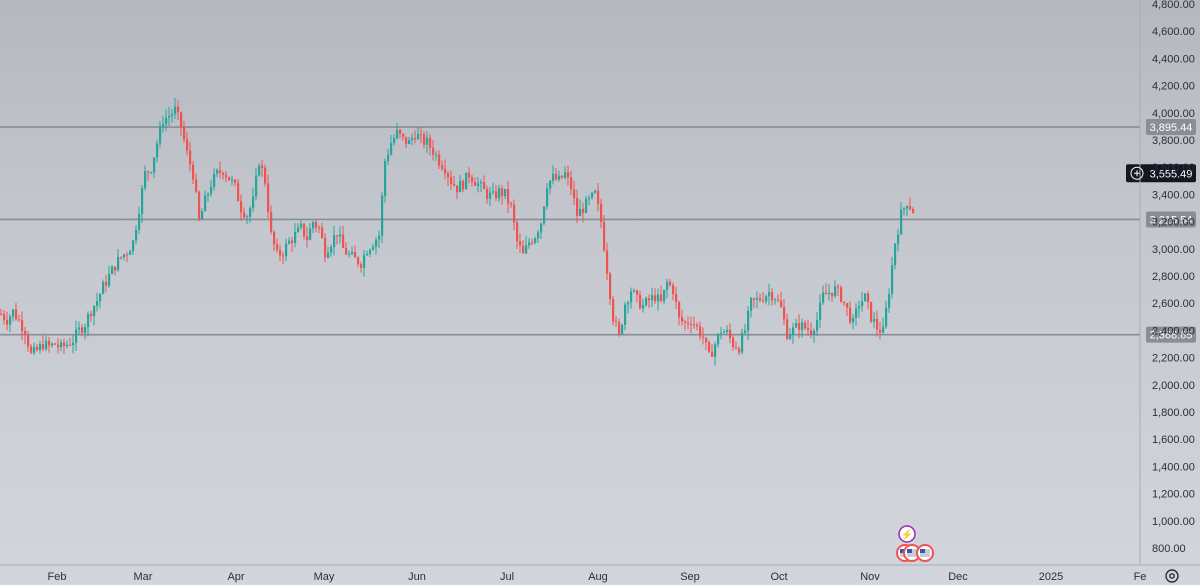  I want to click on svg-text: 3,215.54, so click(1171, 220).